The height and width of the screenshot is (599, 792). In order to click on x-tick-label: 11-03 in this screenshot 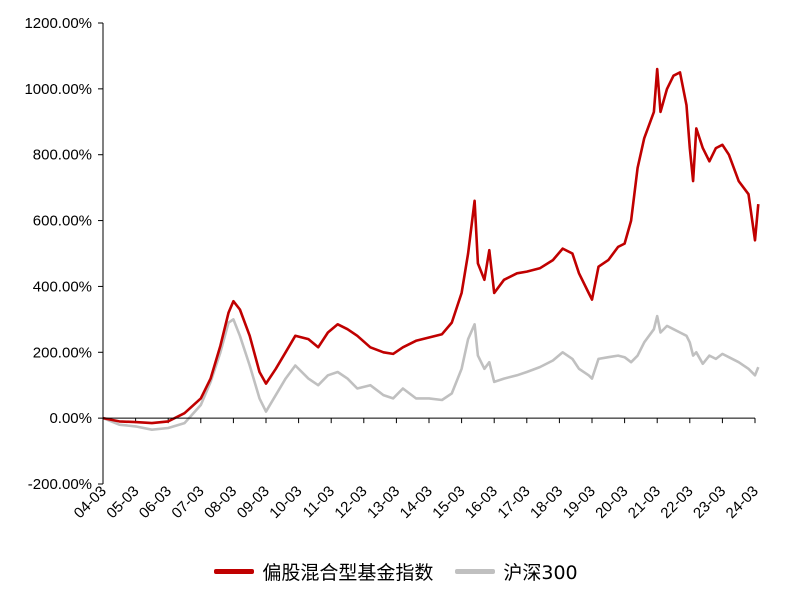, I will do `click(319, 502)`.